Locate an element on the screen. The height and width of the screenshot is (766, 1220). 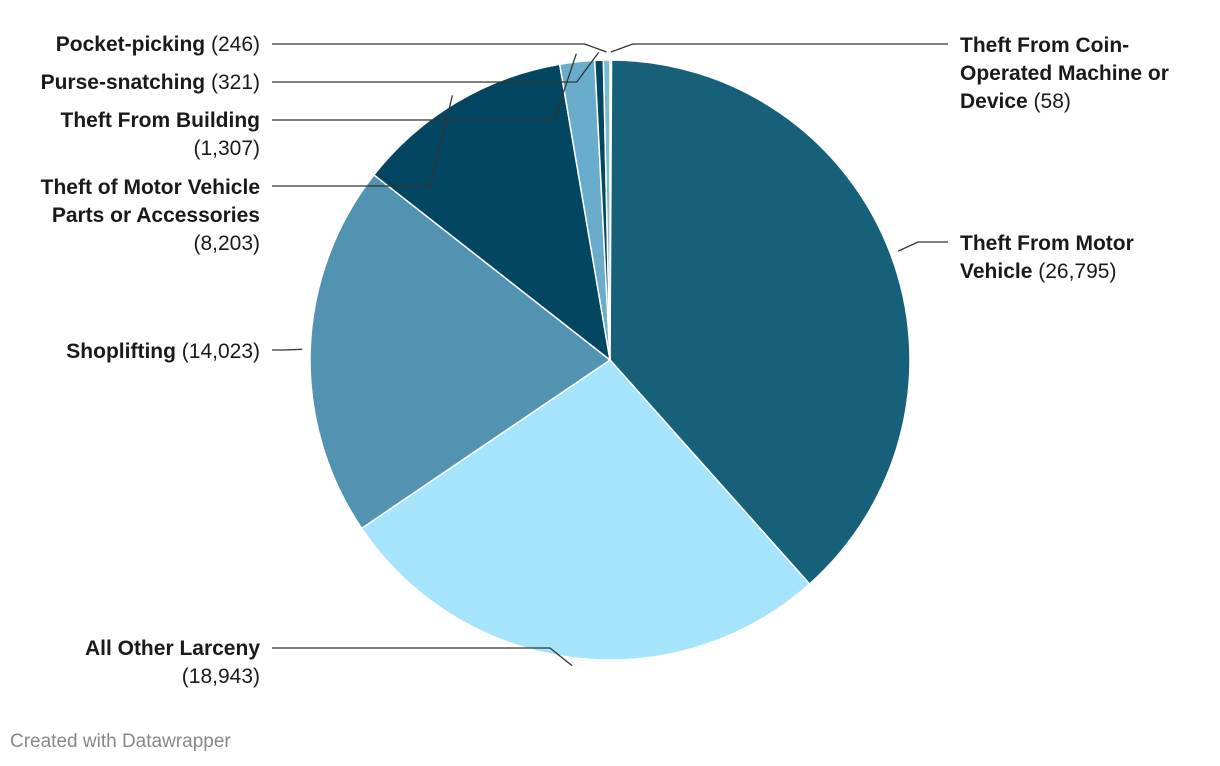
leader-line-theft-of-motor-vehicle-parts-or-accessories is located at coordinates (363, 141).